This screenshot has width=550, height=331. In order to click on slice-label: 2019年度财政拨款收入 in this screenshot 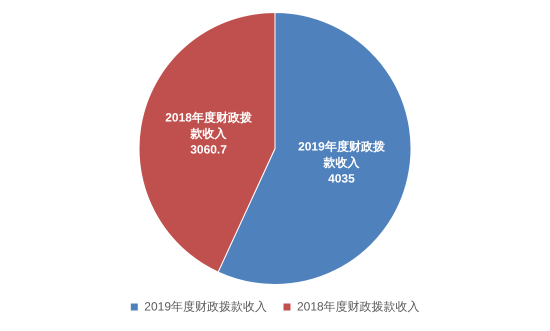, I will do `click(342, 154)`.